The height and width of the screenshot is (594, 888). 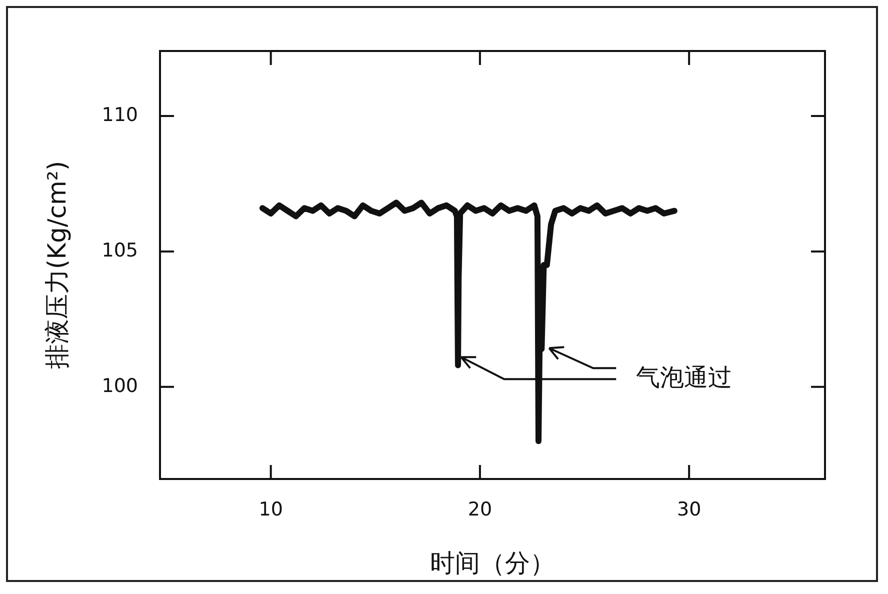 What do you see at coordinates (120, 250) in the screenshot?
I see `y-tick-label: 105` at bounding box center [120, 250].